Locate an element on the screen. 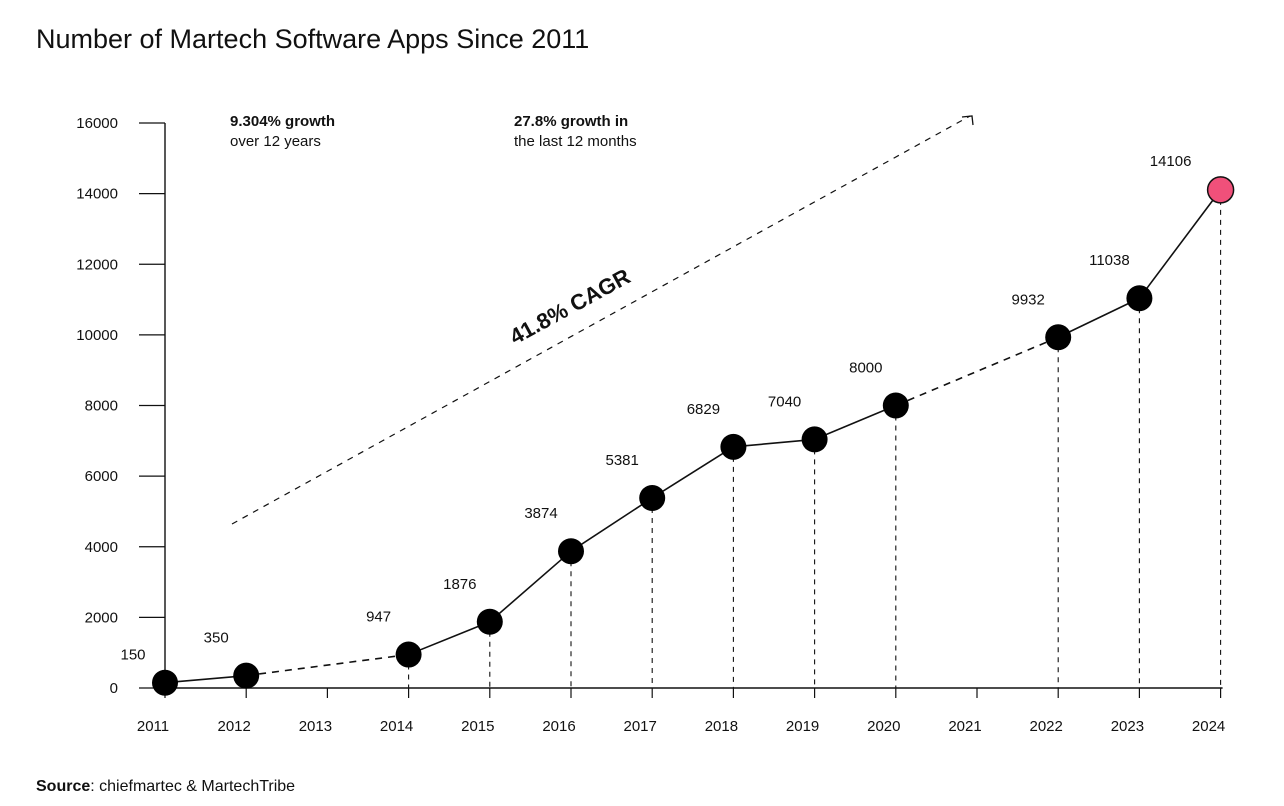  data-point-2014 is located at coordinates (408, 654).